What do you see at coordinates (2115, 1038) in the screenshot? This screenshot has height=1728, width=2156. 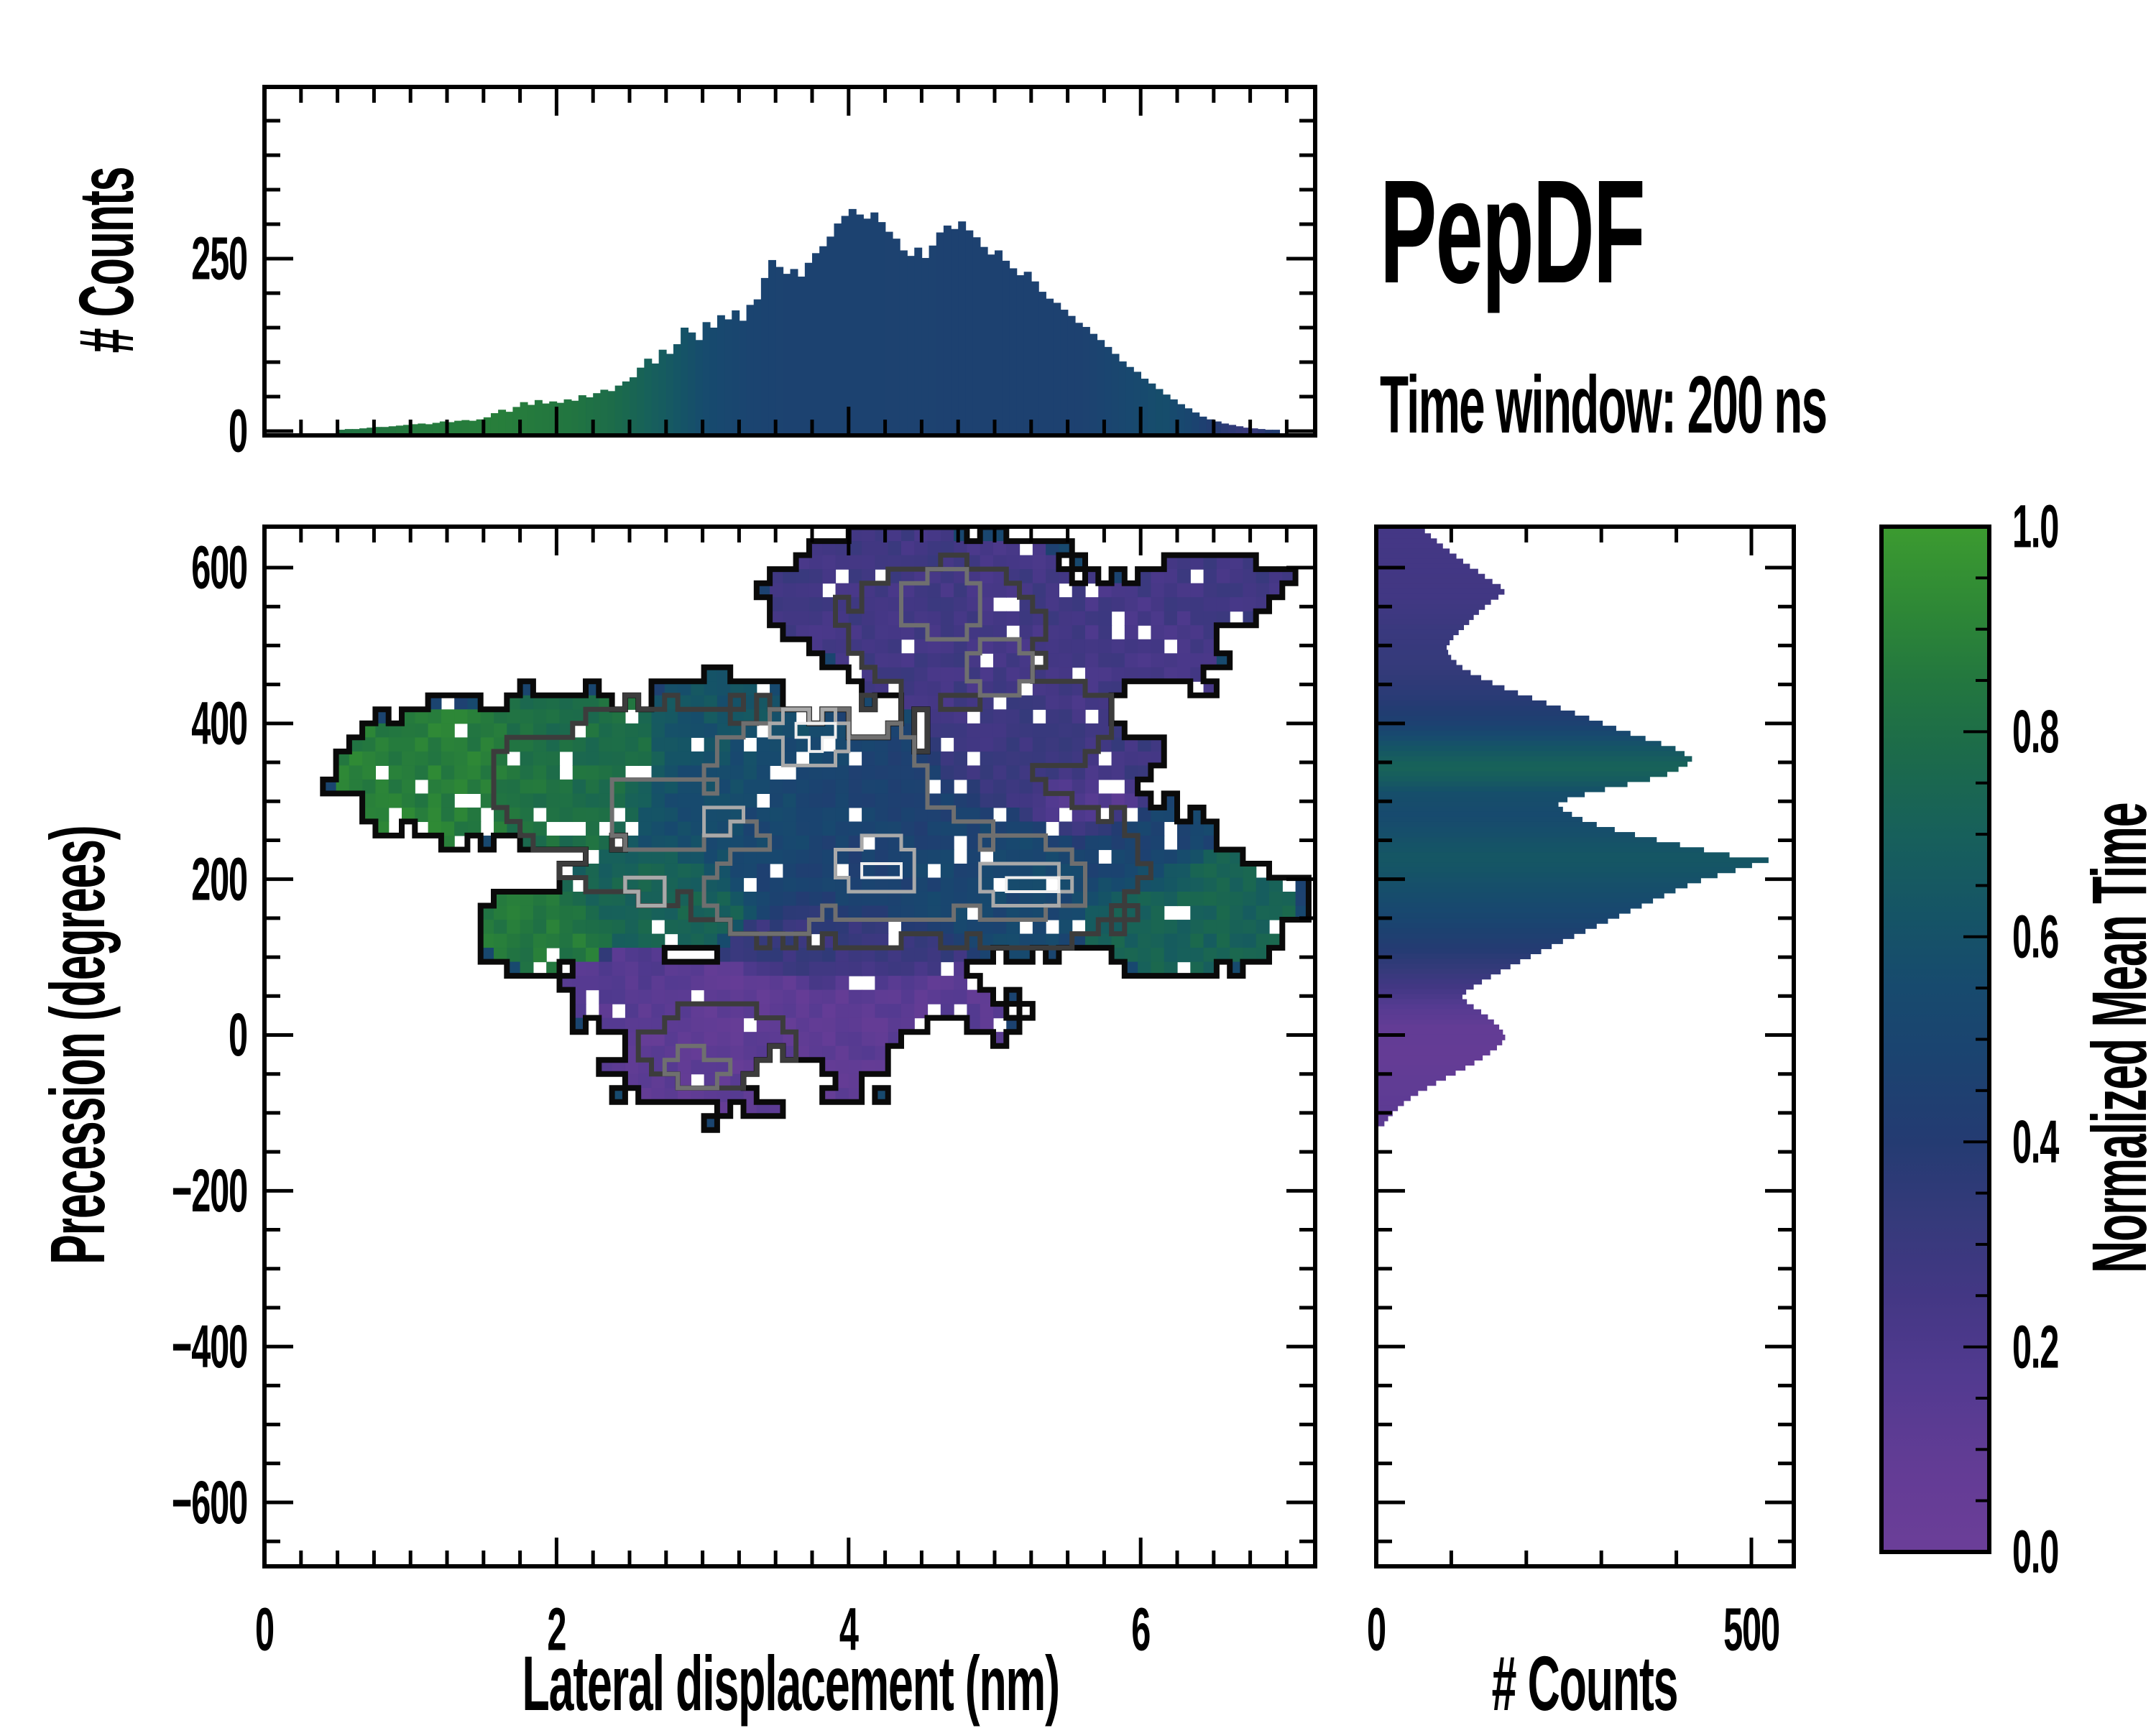 I see `colorbar-label: Normalized Mean Time` at bounding box center [2115, 1038].